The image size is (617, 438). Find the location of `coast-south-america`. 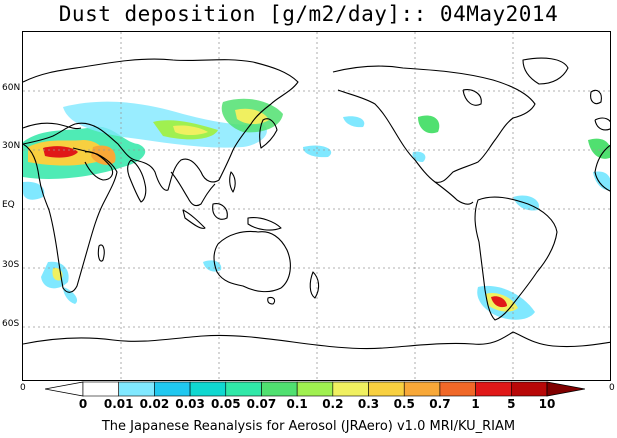

coast-south-america is located at coordinates (516, 258).